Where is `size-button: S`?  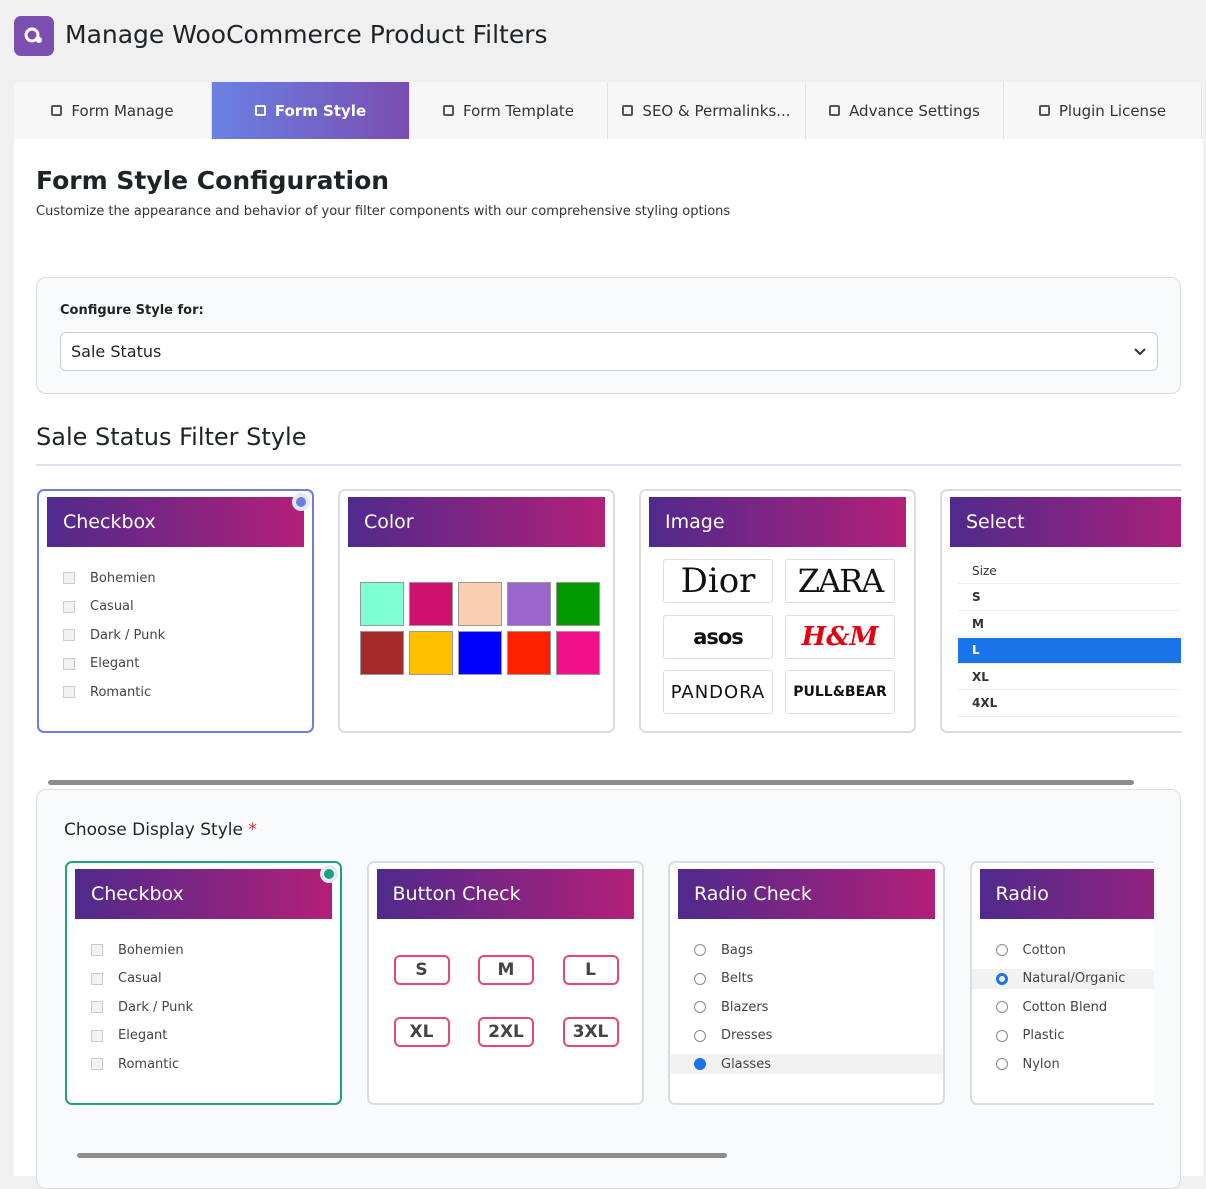 size-button: S is located at coordinates (421, 970).